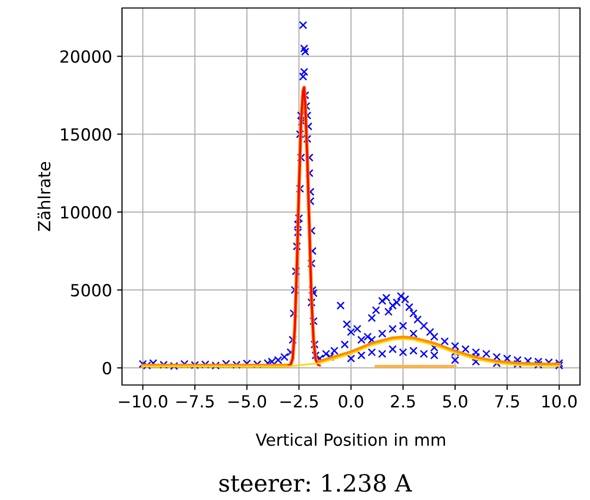 The width and height of the screenshot is (590, 500). What do you see at coordinates (44, 197) in the screenshot?
I see `y-axis-title: Zählrate` at bounding box center [44, 197].